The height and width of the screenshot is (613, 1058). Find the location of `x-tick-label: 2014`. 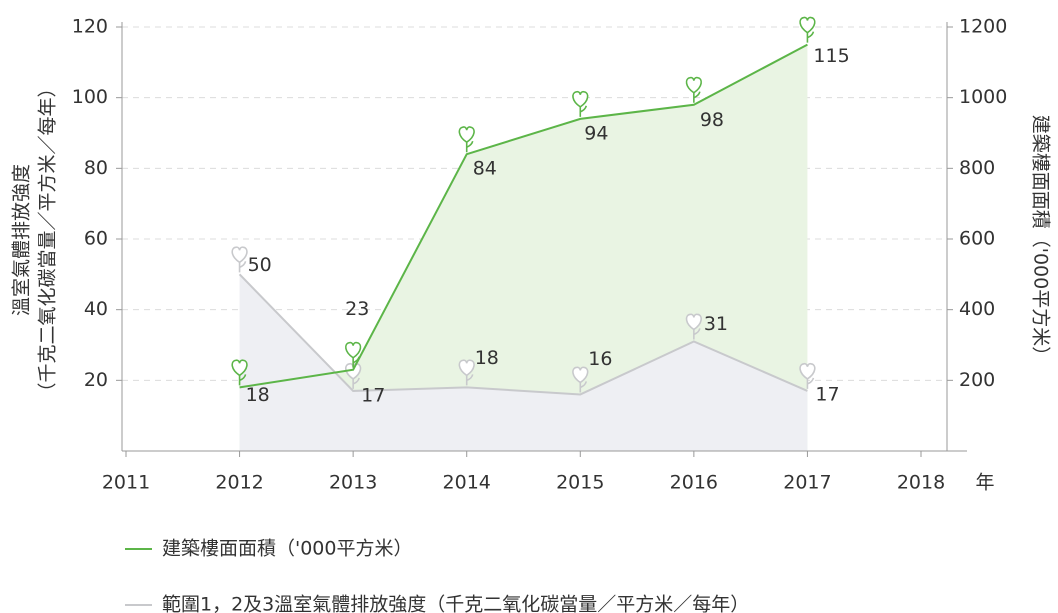

x-tick-label: 2014 is located at coordinates (467, 483).